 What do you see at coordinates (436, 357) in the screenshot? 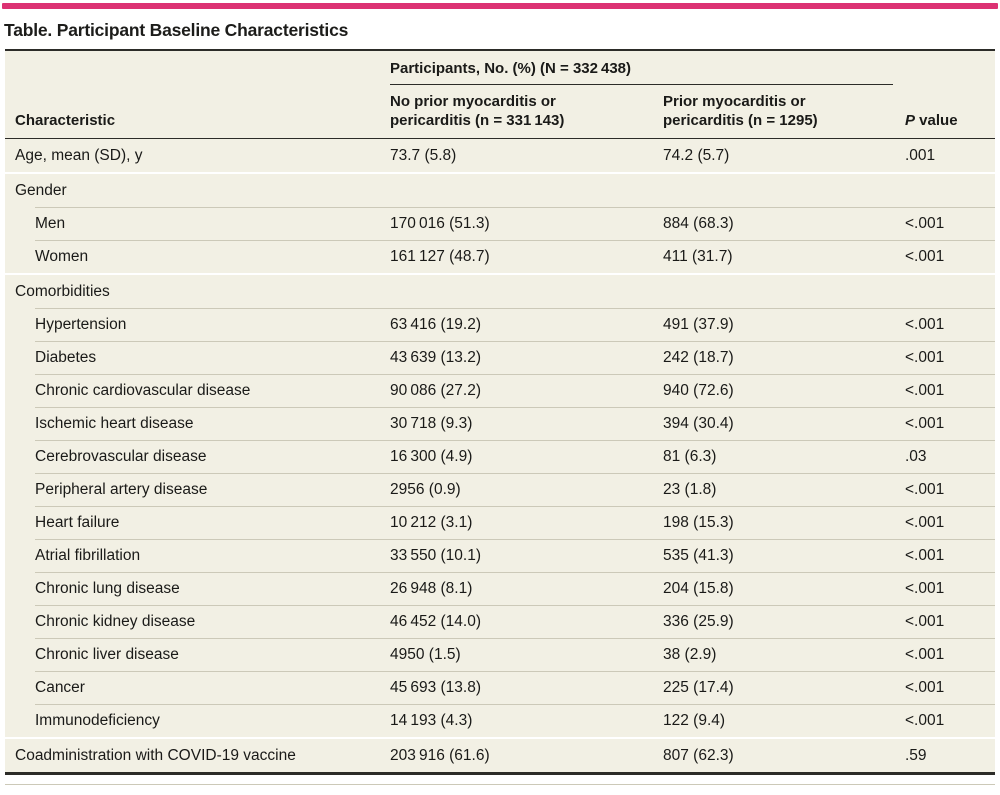
I see `row-value-no-prior: 43 639 (13.2)` at bounding box center [436, 357].